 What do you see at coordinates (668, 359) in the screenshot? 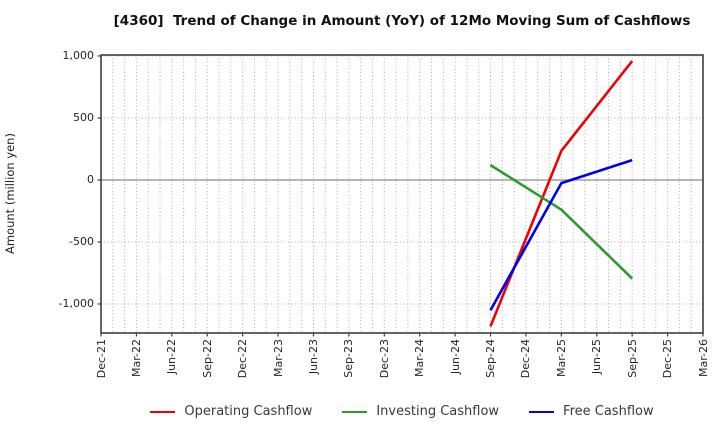
I see `x-tick-label: Dec-25` at bounding box center [668, 359].